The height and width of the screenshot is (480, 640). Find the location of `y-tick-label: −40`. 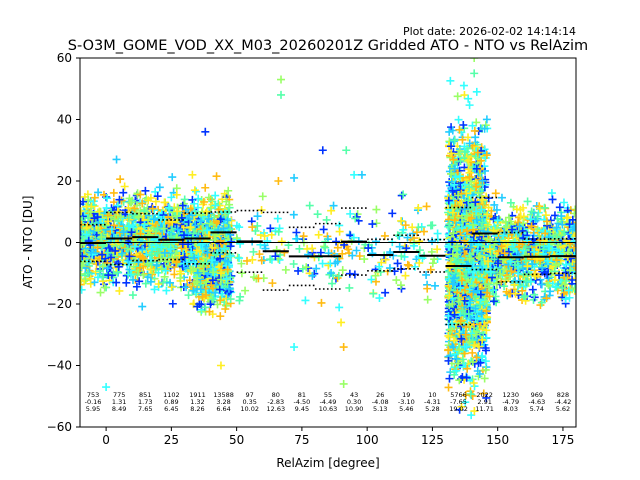

y-tick-label: −40 is located at coordinates (59, 366).